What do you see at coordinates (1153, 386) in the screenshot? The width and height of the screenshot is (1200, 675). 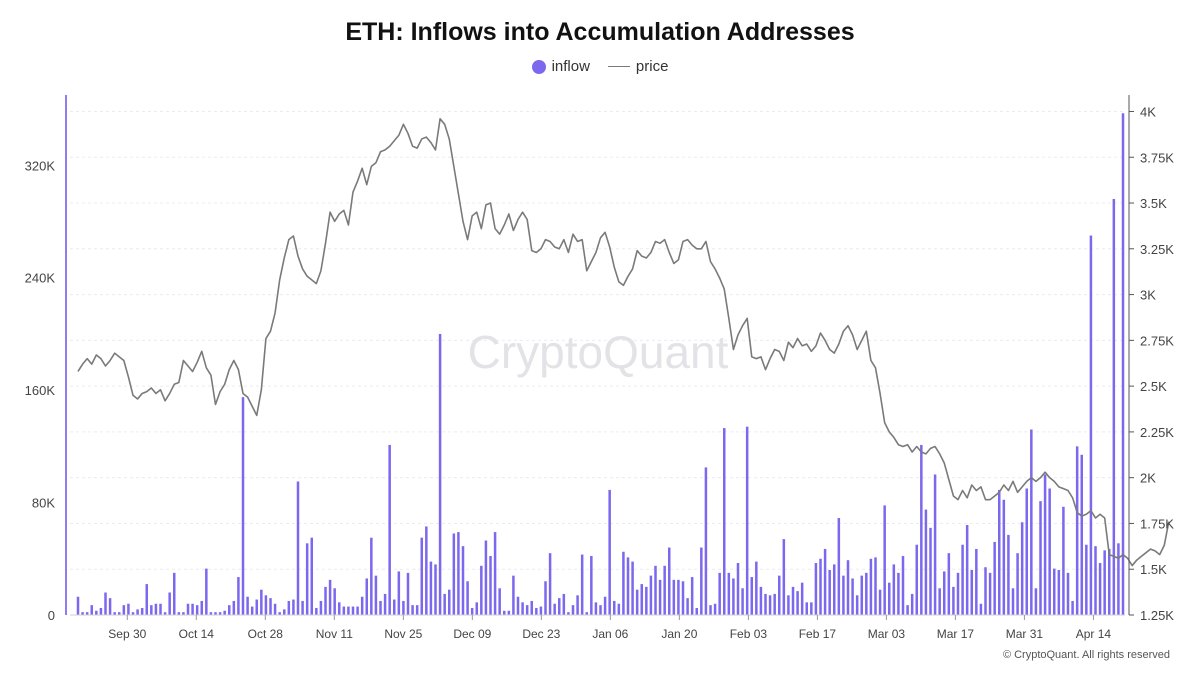 I see `right-tick-label: 2.5K` at bounding box center [1153, 386].